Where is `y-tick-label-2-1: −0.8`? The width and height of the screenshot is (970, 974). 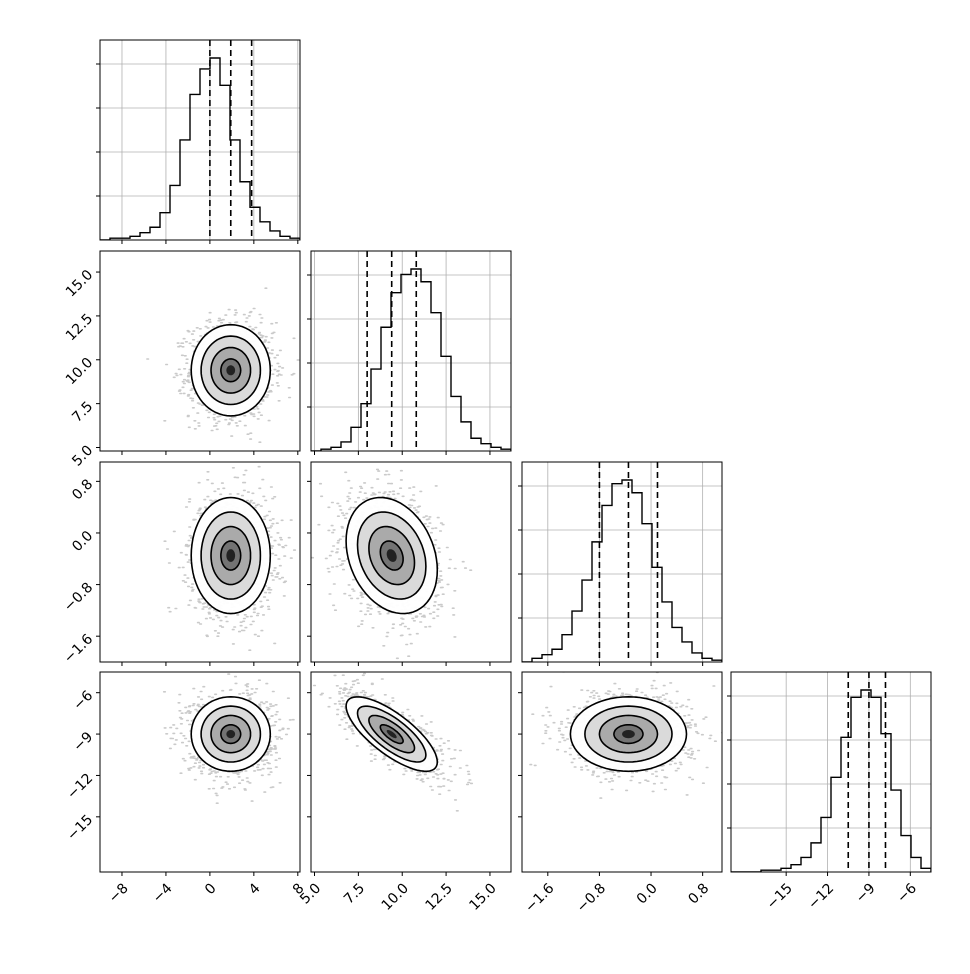 y-tick-label-2-1: −0.8 is located at coordinates (78, 597).